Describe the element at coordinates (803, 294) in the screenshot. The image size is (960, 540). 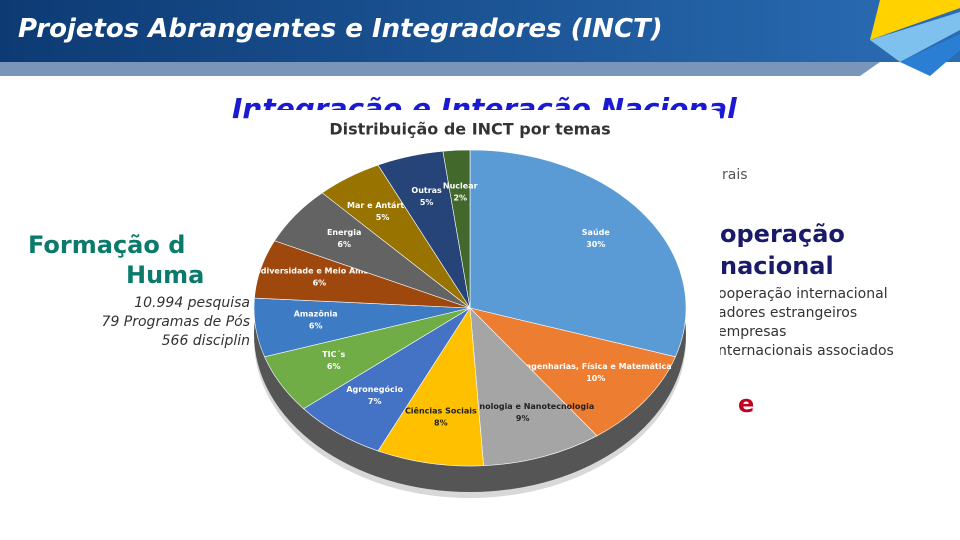
I see `line: ooperação internacional` at that location.